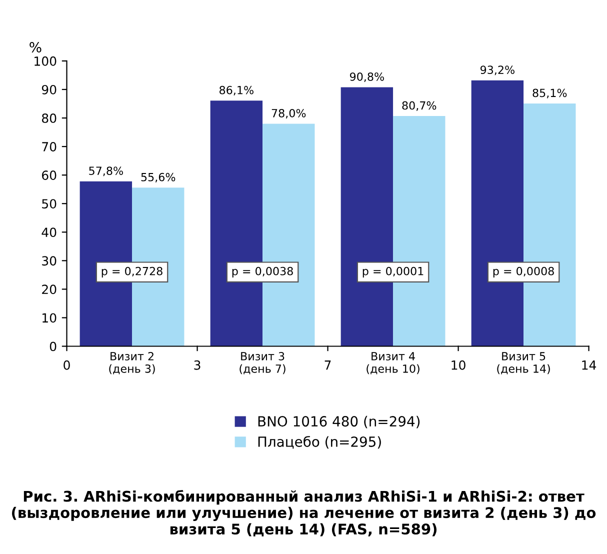 The image size is (607, 554). What do you see at coordinates (49, 89) in the screenshot?
I see `y-tick-label: 90` at bounding box center [49, 89].